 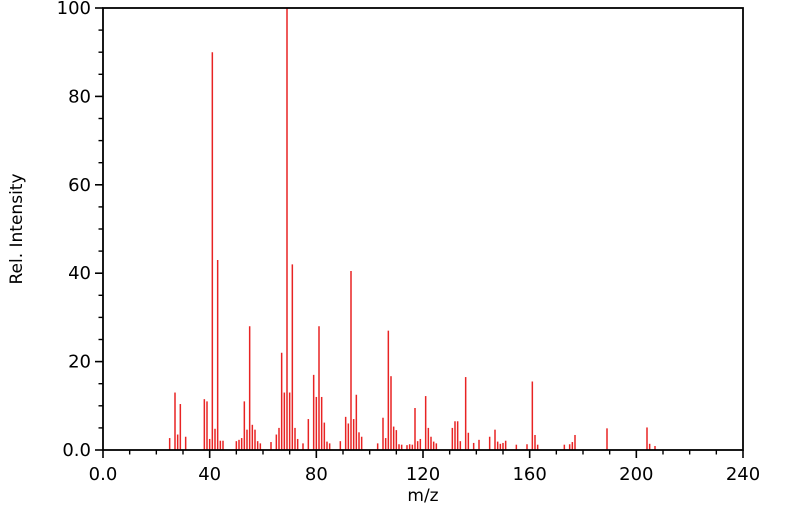 What do you see at coordinates (79, 185) in the screenshot?
I see `y-tick-label: 60` at bounding box center [79, 185].